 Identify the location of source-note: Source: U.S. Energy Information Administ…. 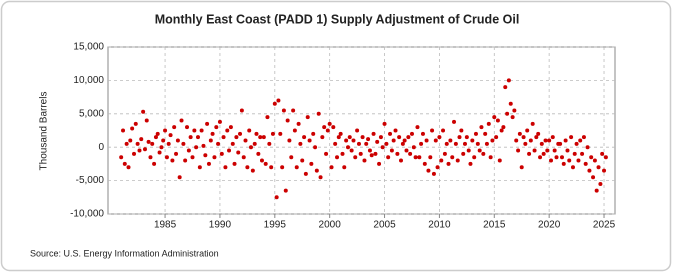
(124, 253).